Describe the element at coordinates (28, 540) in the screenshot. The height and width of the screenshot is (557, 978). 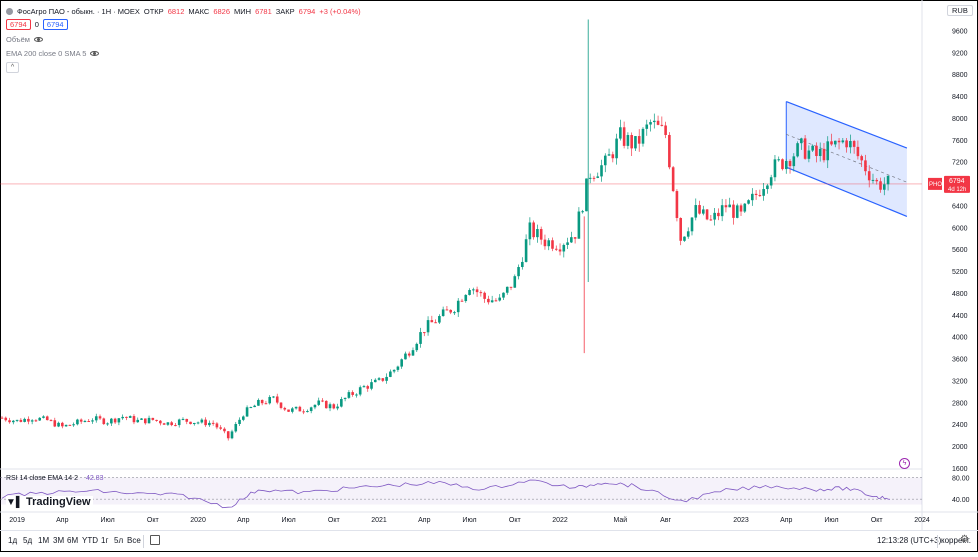
I see `timeframe-5d: 5д` at that location.